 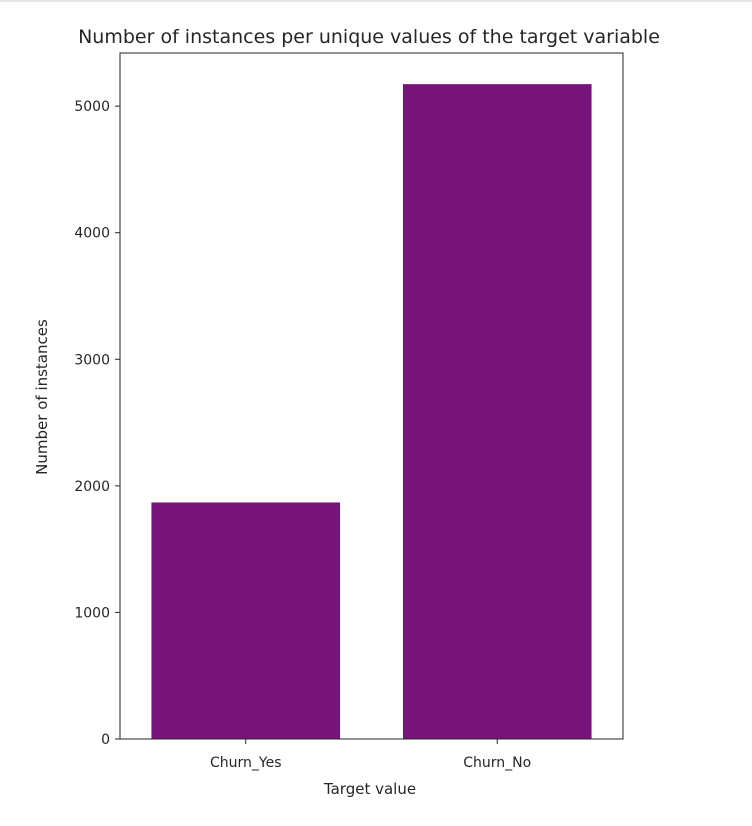 What do you see at coordinates (246, 620) in the screenshot?
I see `bar-churn-yes` at bounding box center [246, 620].